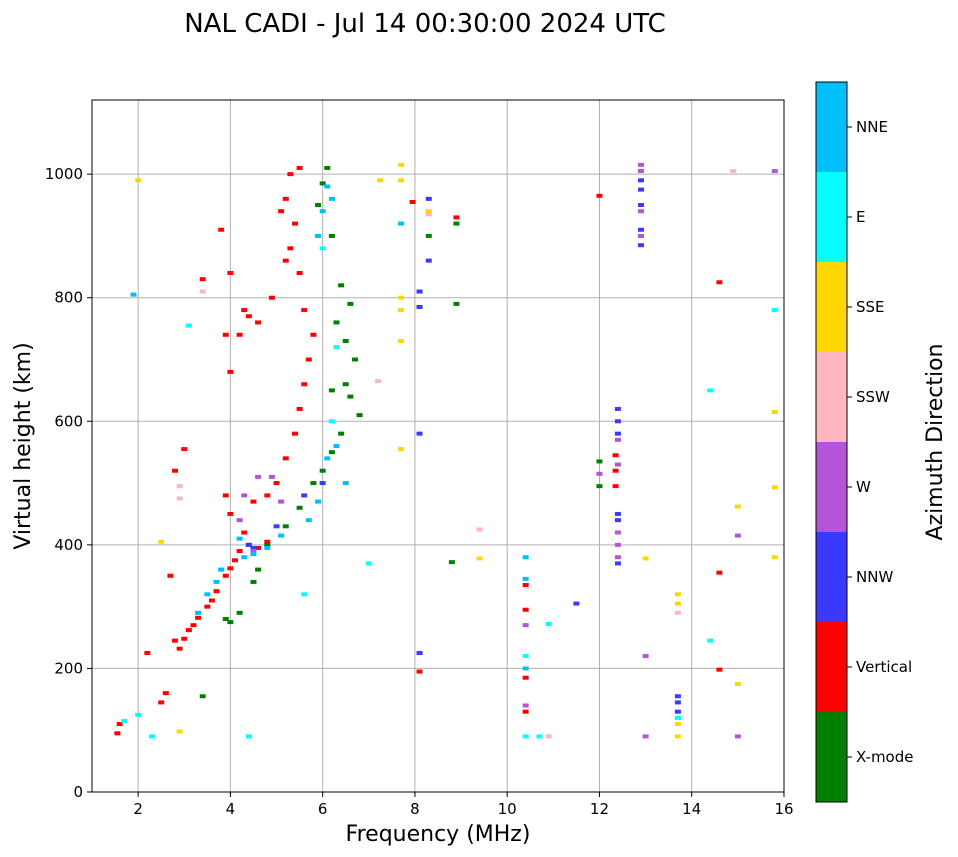 The height and width of the screenshot is (857, 958). What do you see at coordinates (23, 445) in the screenshot?
I see `y-axis-label: Virtual height (km)` at bounding box center [23, 445].